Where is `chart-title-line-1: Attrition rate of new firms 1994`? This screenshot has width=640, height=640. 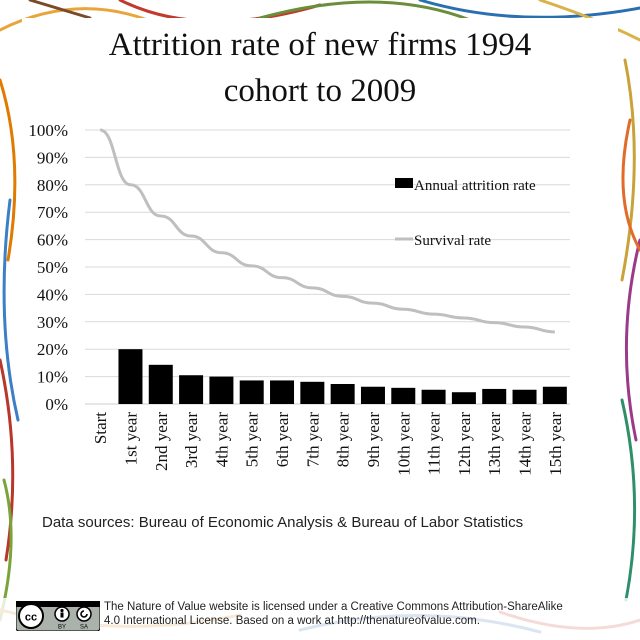
chart-title-line-1: Attrition rate of new firms 1994 is located at coordinates (320, 45).